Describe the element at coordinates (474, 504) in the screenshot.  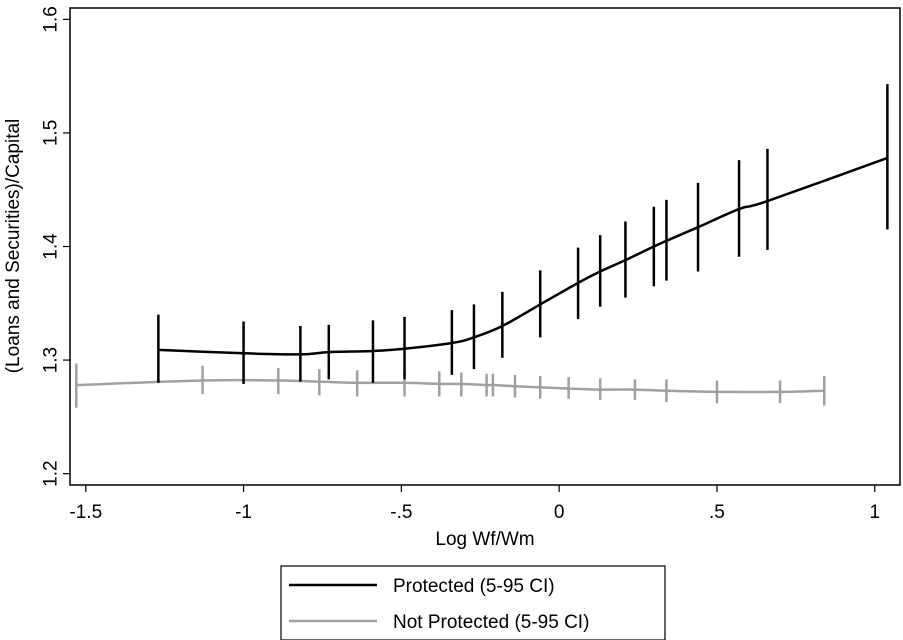
I see `x-axis: -1.5 -1 -.5 0 .5 1` at that location.